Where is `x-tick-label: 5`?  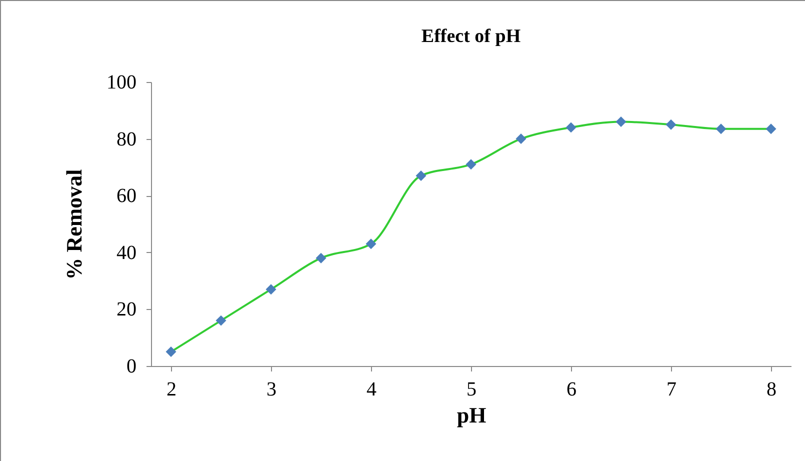
x-tick-label: 5 is located at coordinates (471, 389).